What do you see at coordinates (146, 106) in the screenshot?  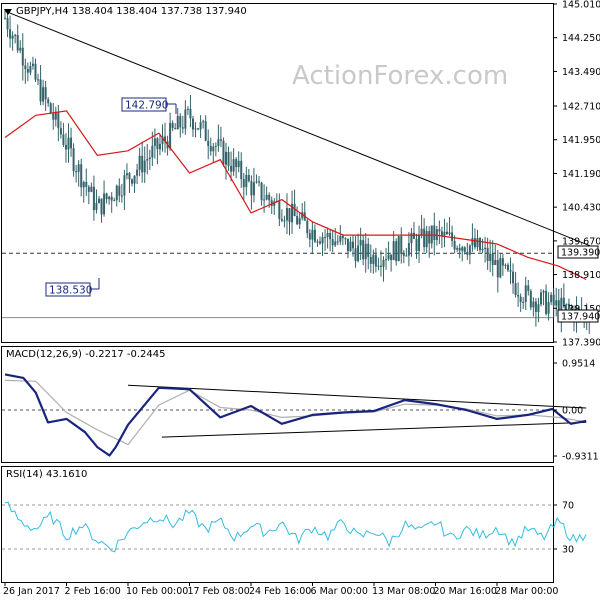 I see `swing-high-label: 142.790` at bounding box center [146, 106].